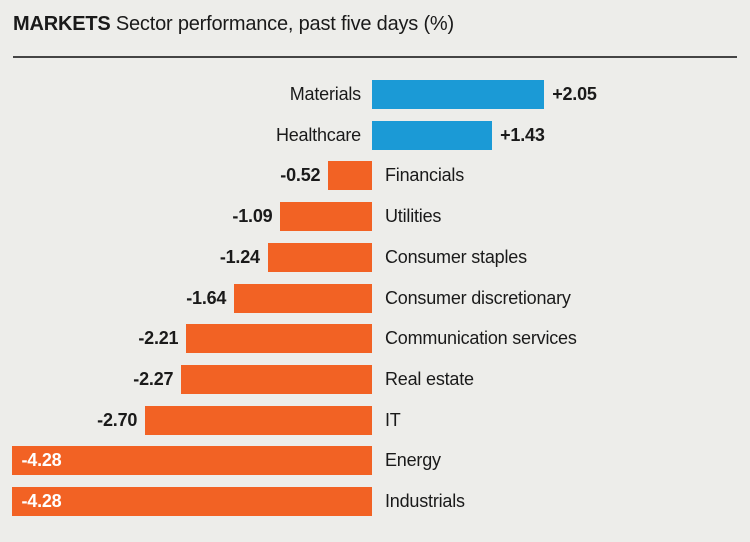  I want to click on category-label: IT, so click(393, 419).